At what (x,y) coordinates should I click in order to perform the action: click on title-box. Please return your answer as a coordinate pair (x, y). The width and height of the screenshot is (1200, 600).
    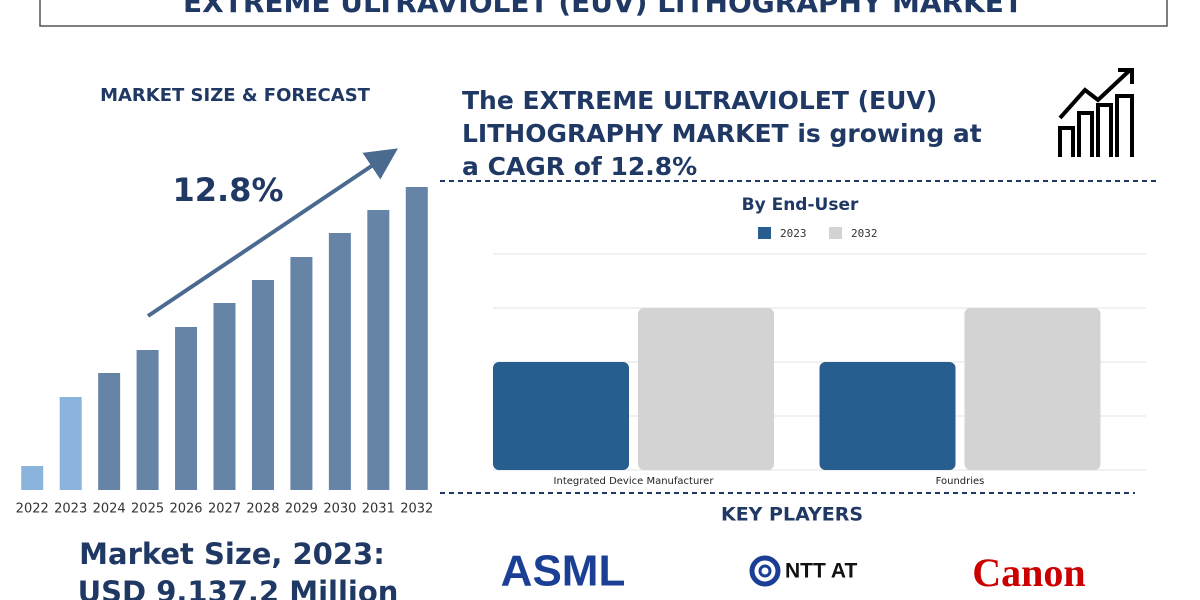
    Looking at the image, I should click on (603, 13).